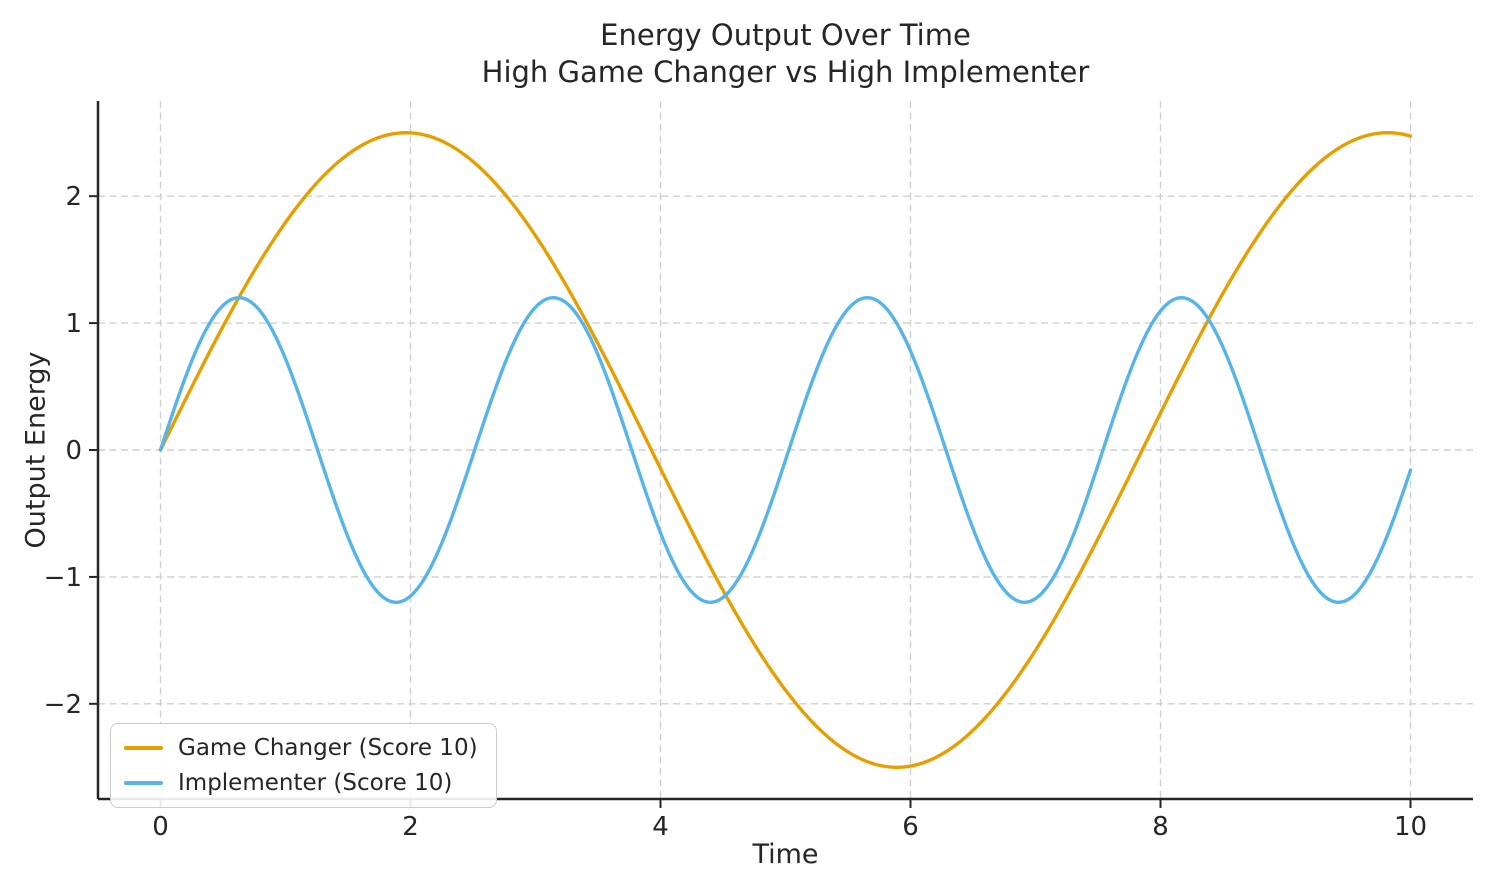  I want to click on x-tick-label: 6, so click(910, 827).